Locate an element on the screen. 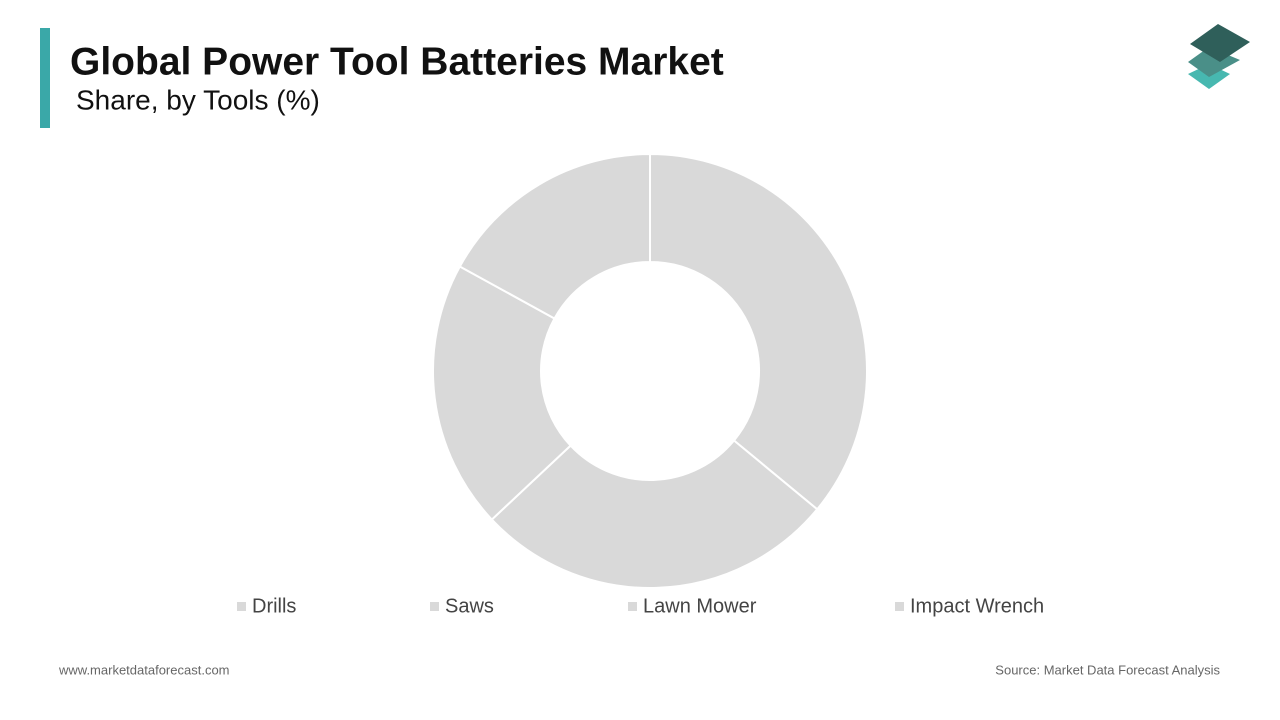 The width and height of the screenshot is (1280, 720). legend-label: Impact Wrench is located at coordinates (977, 606).